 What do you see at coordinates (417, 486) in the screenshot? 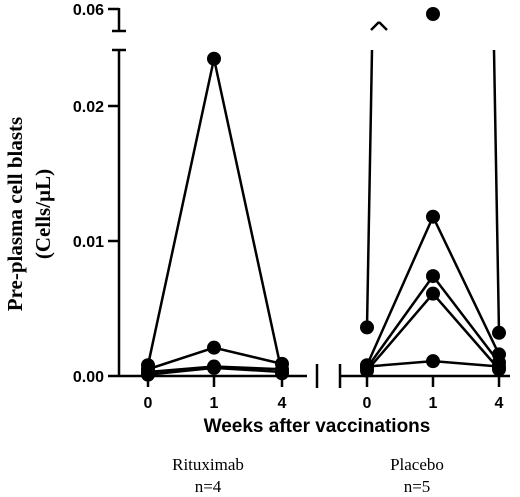
I see `group-n-placebo: n=5` at bounding box center [417, 486].